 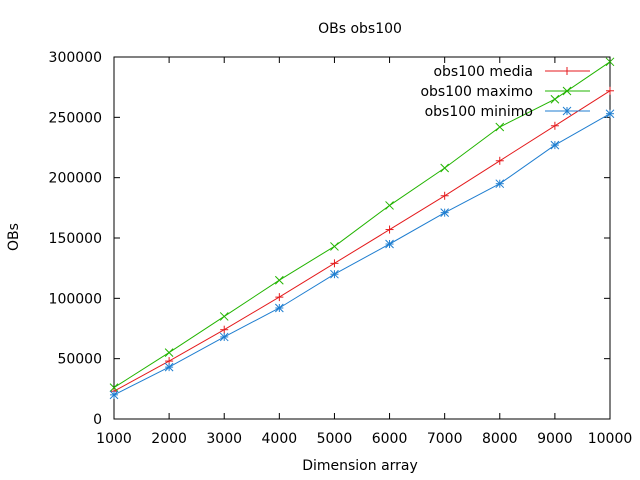 What do you see at coordinates (169, 439) in the screenshot?
I see `x-tick-label: 2000` at bounding box center [169, 439].